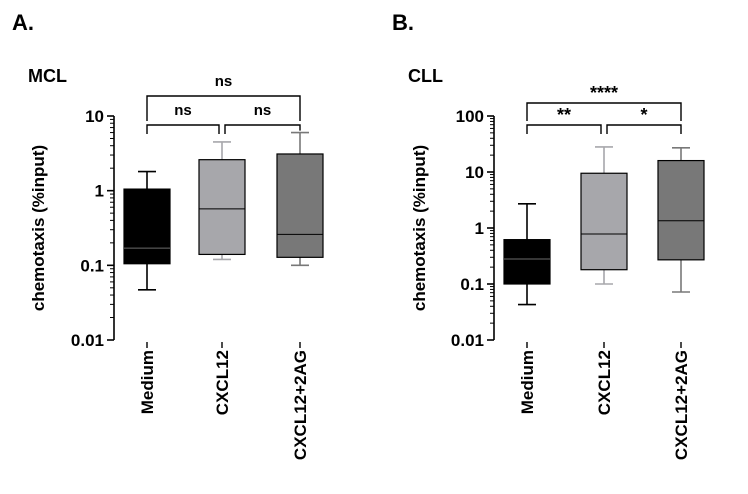 This screenshot has height=494, width=748. Describe the element at coordinates (564, 115) in the screenshot. I see `significance-label: **` at that location.